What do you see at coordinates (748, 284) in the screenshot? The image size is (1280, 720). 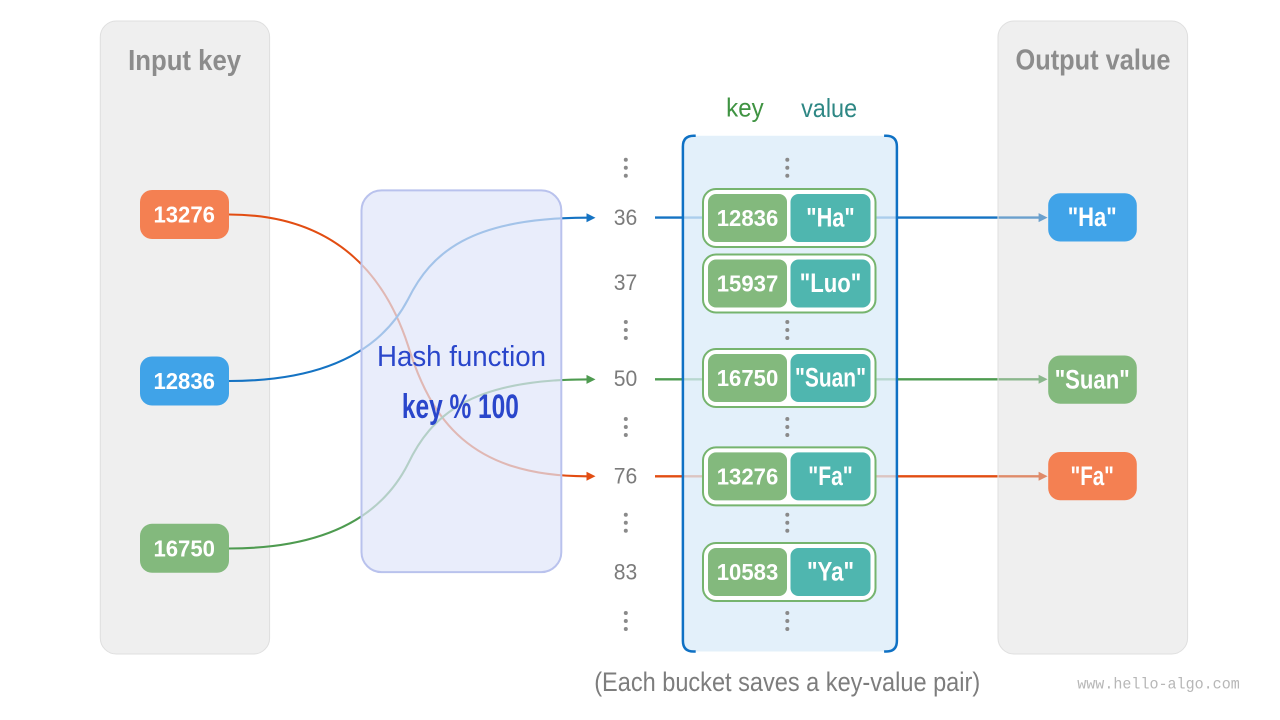 I see `svg-text: 15937` at bounding box center [748, 284].